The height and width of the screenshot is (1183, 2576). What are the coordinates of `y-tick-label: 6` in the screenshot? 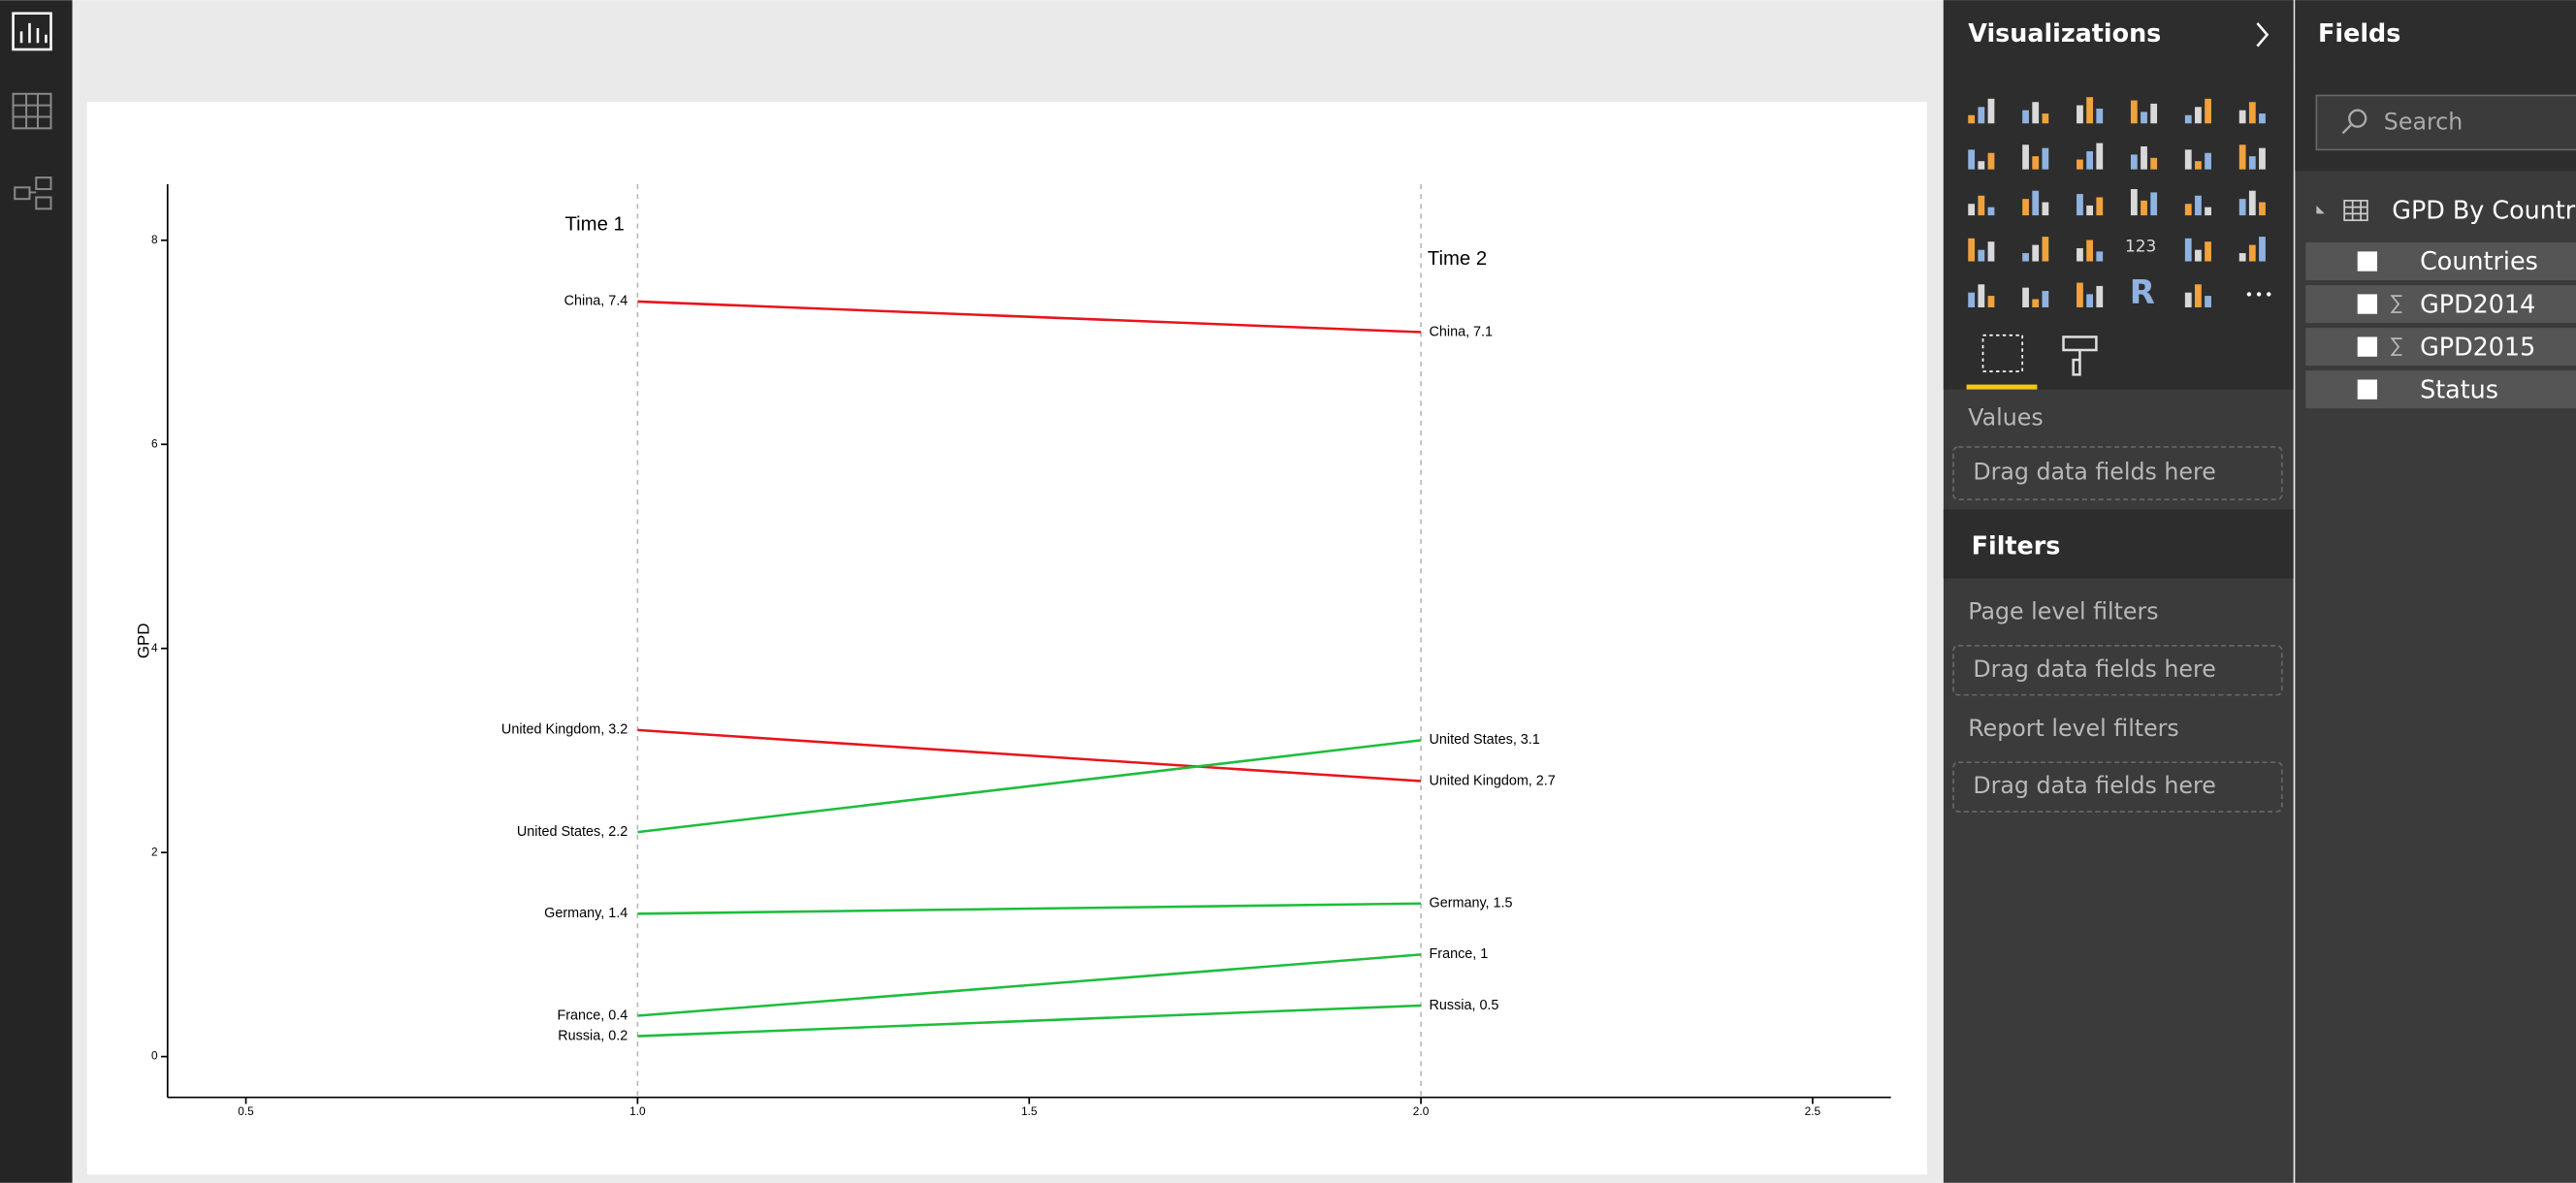 It's located at (154, 443).